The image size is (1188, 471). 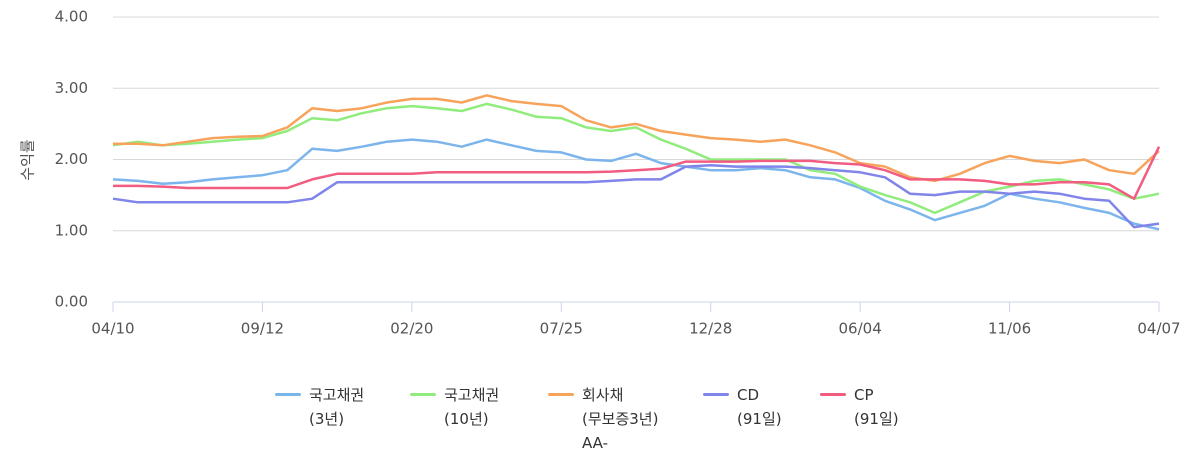 What do you see at coordinates (759, 407) in the screenshot?
I see `legend-label: CD (91일)` at bounding box center [759, 407].